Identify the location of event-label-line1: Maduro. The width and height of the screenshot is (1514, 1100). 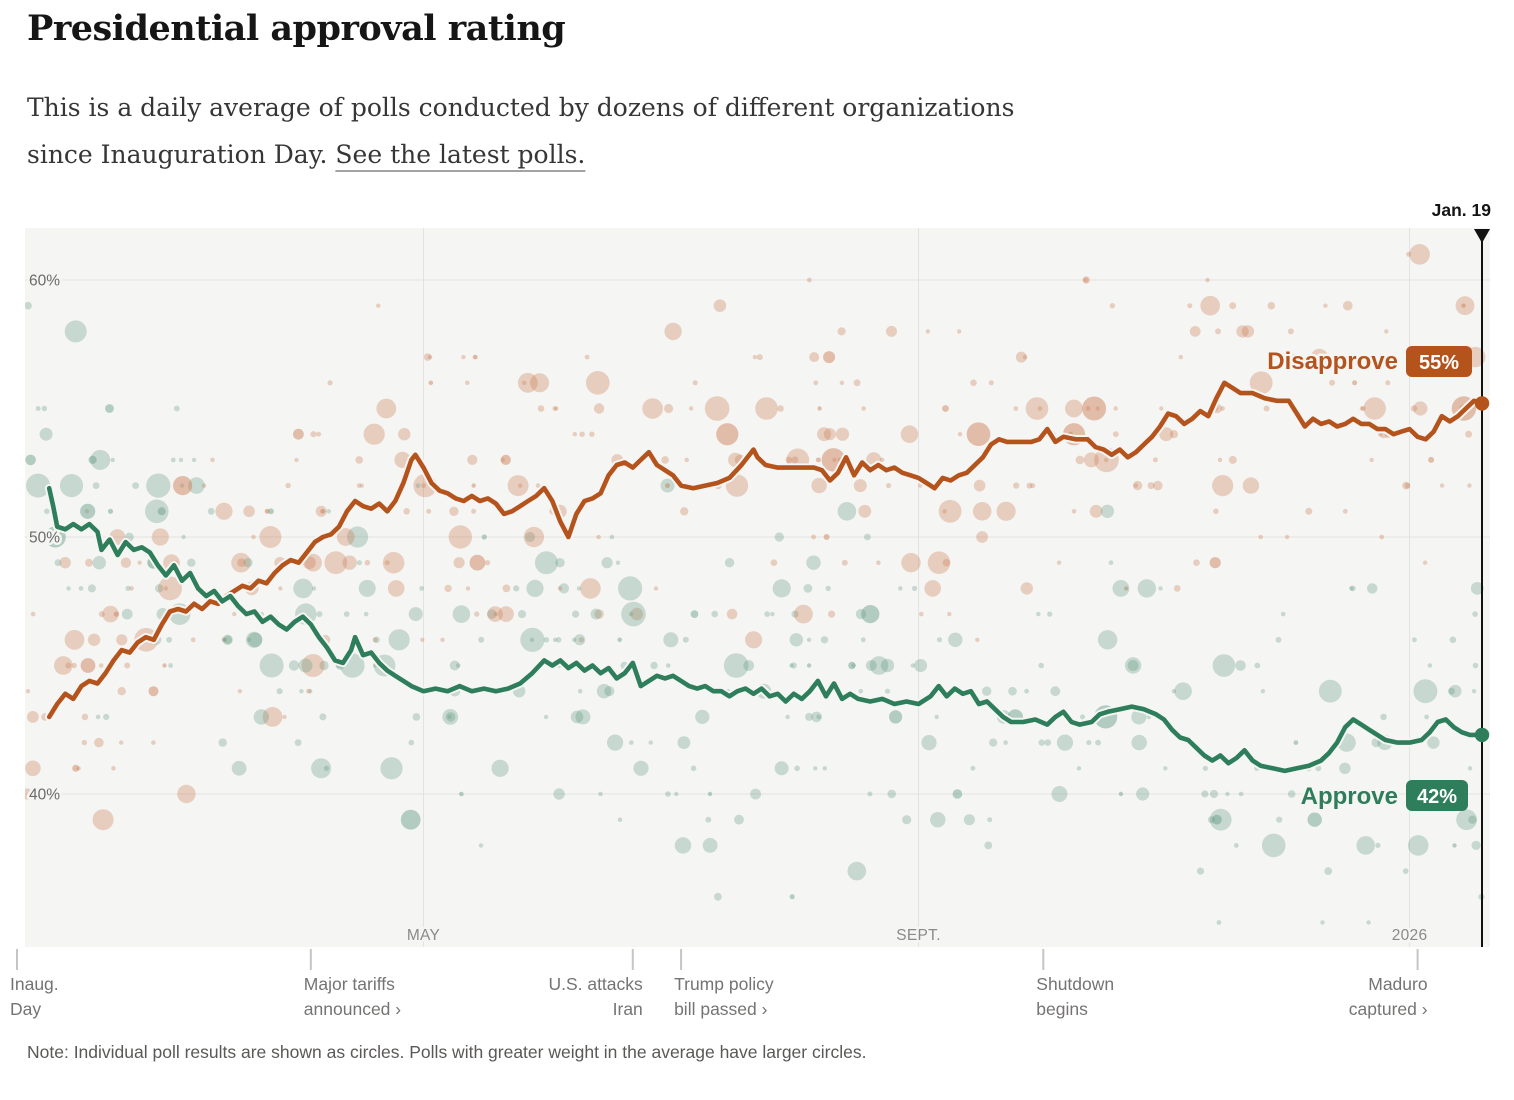
(1397, 984).